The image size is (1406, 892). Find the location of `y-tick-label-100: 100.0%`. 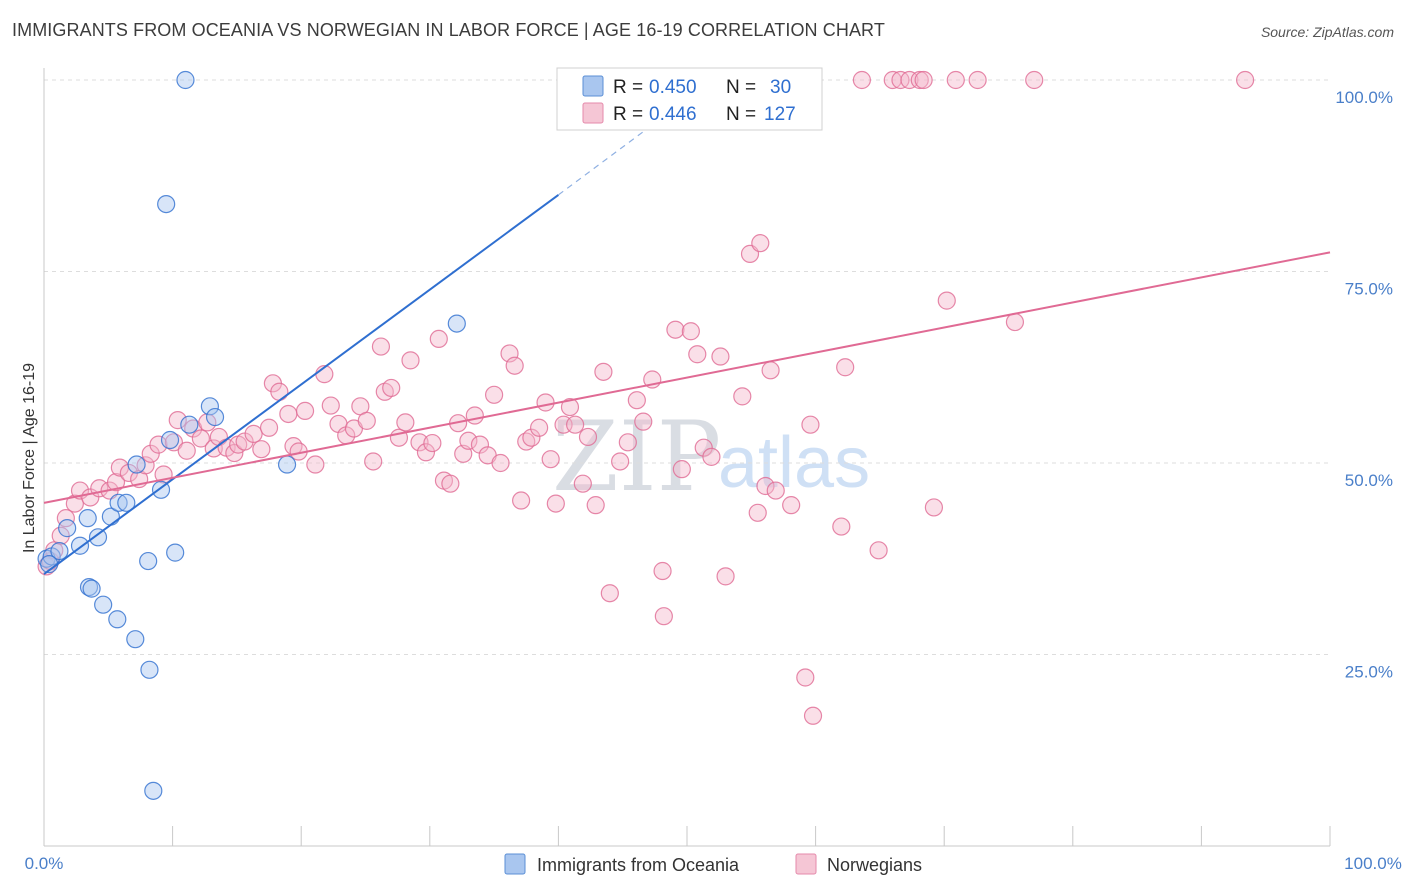

y-tick-label-100: 100.0% is located at coordinates (1364, 97).